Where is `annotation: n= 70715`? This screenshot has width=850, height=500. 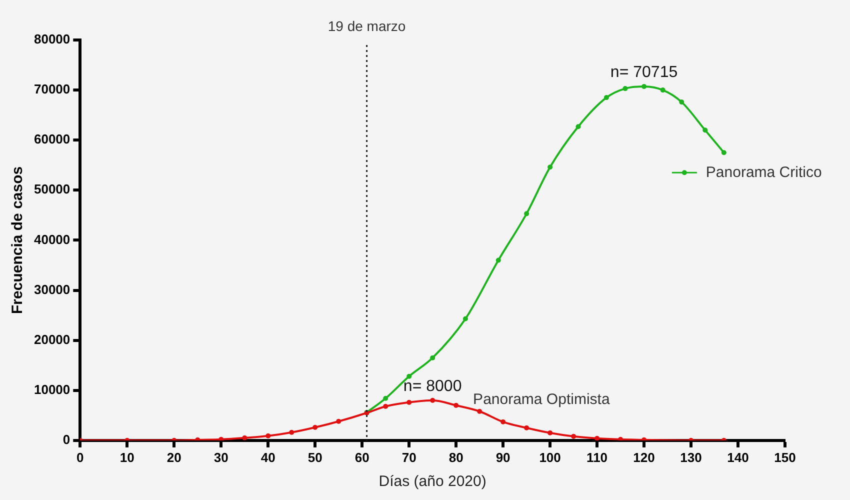
annotation: n= 70715 is located at coordinates (644, 72).